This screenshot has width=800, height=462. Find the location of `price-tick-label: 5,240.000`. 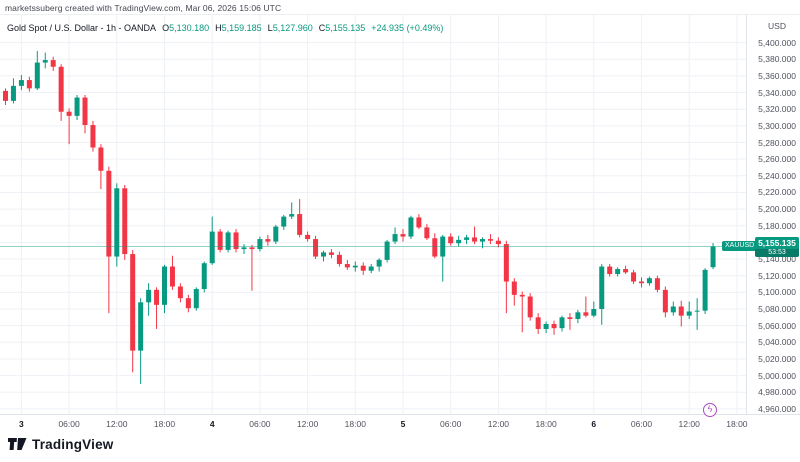

price-tick-label: 5,240.000 is located at coordinates (777, 175).